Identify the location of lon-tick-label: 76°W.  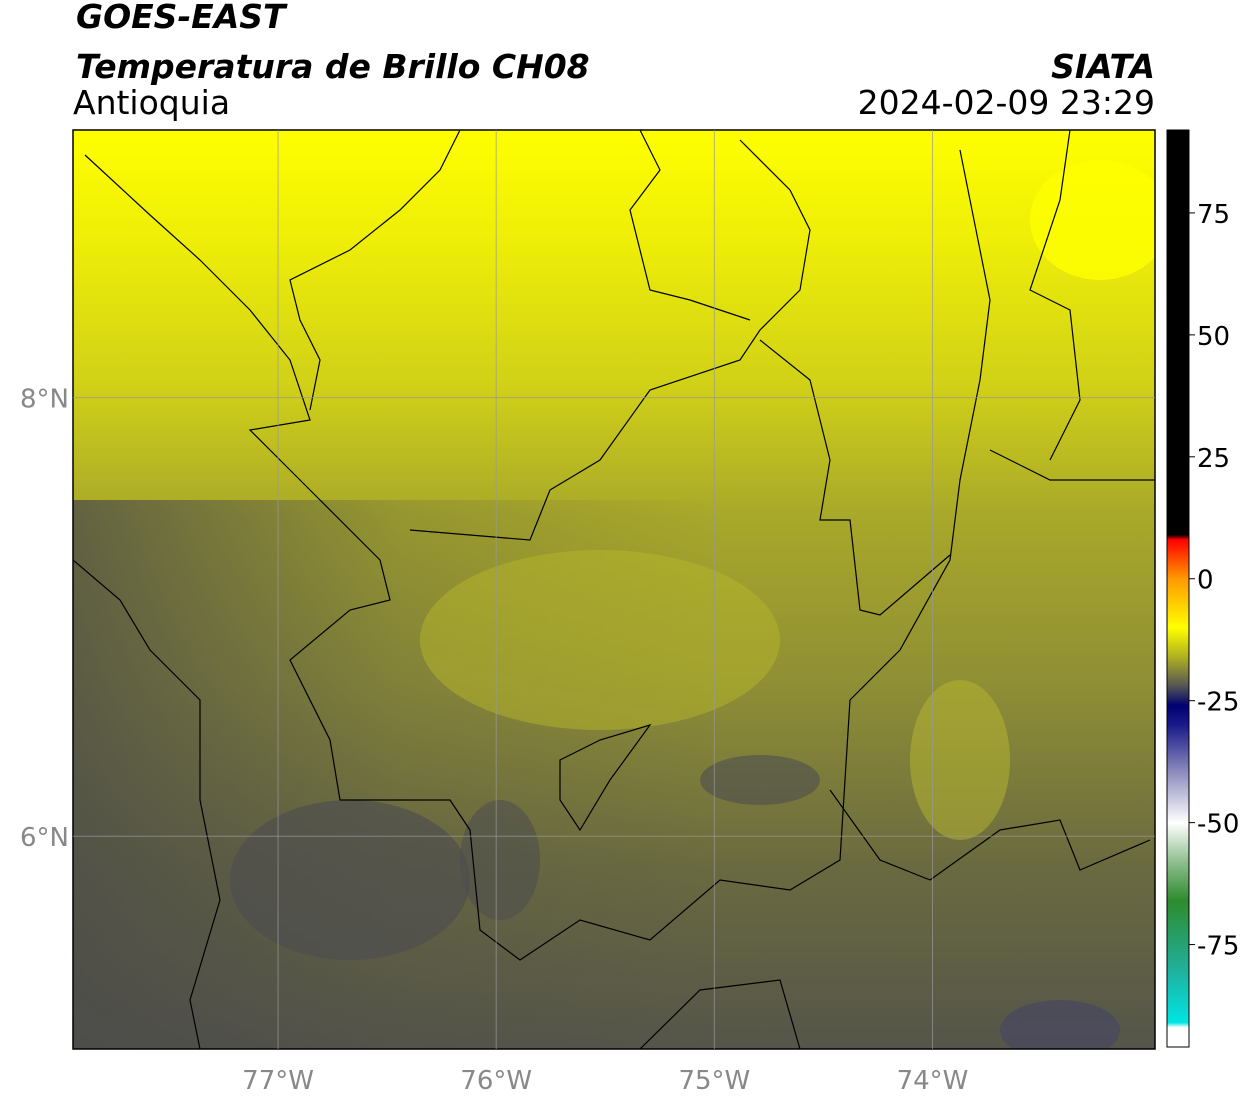
(496, 1081).